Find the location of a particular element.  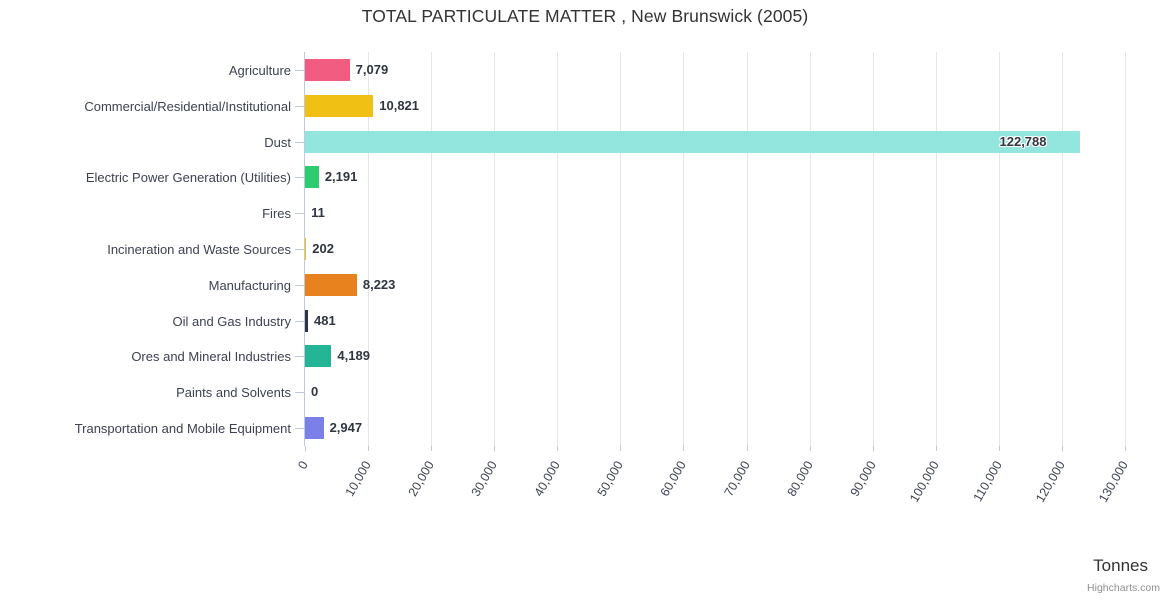

bar-data-label: 11 is located at coordinates (318, 213).